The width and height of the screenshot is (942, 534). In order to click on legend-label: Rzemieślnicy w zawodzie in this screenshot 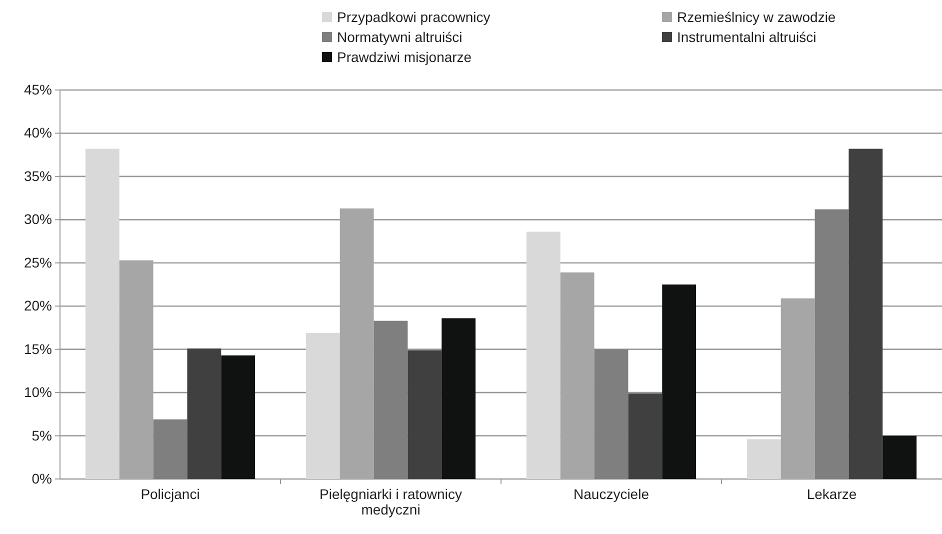, I will do `click(756, 17)`.